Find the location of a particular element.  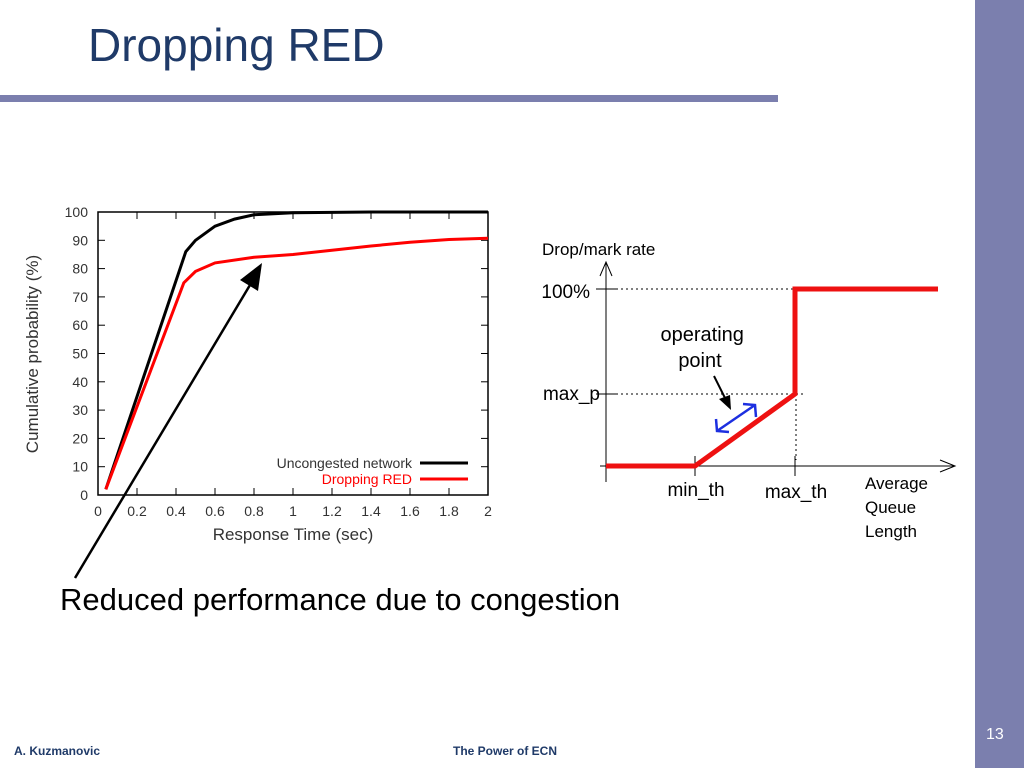

x-tick-label: 1.2 is located at coordinates (332, 511).